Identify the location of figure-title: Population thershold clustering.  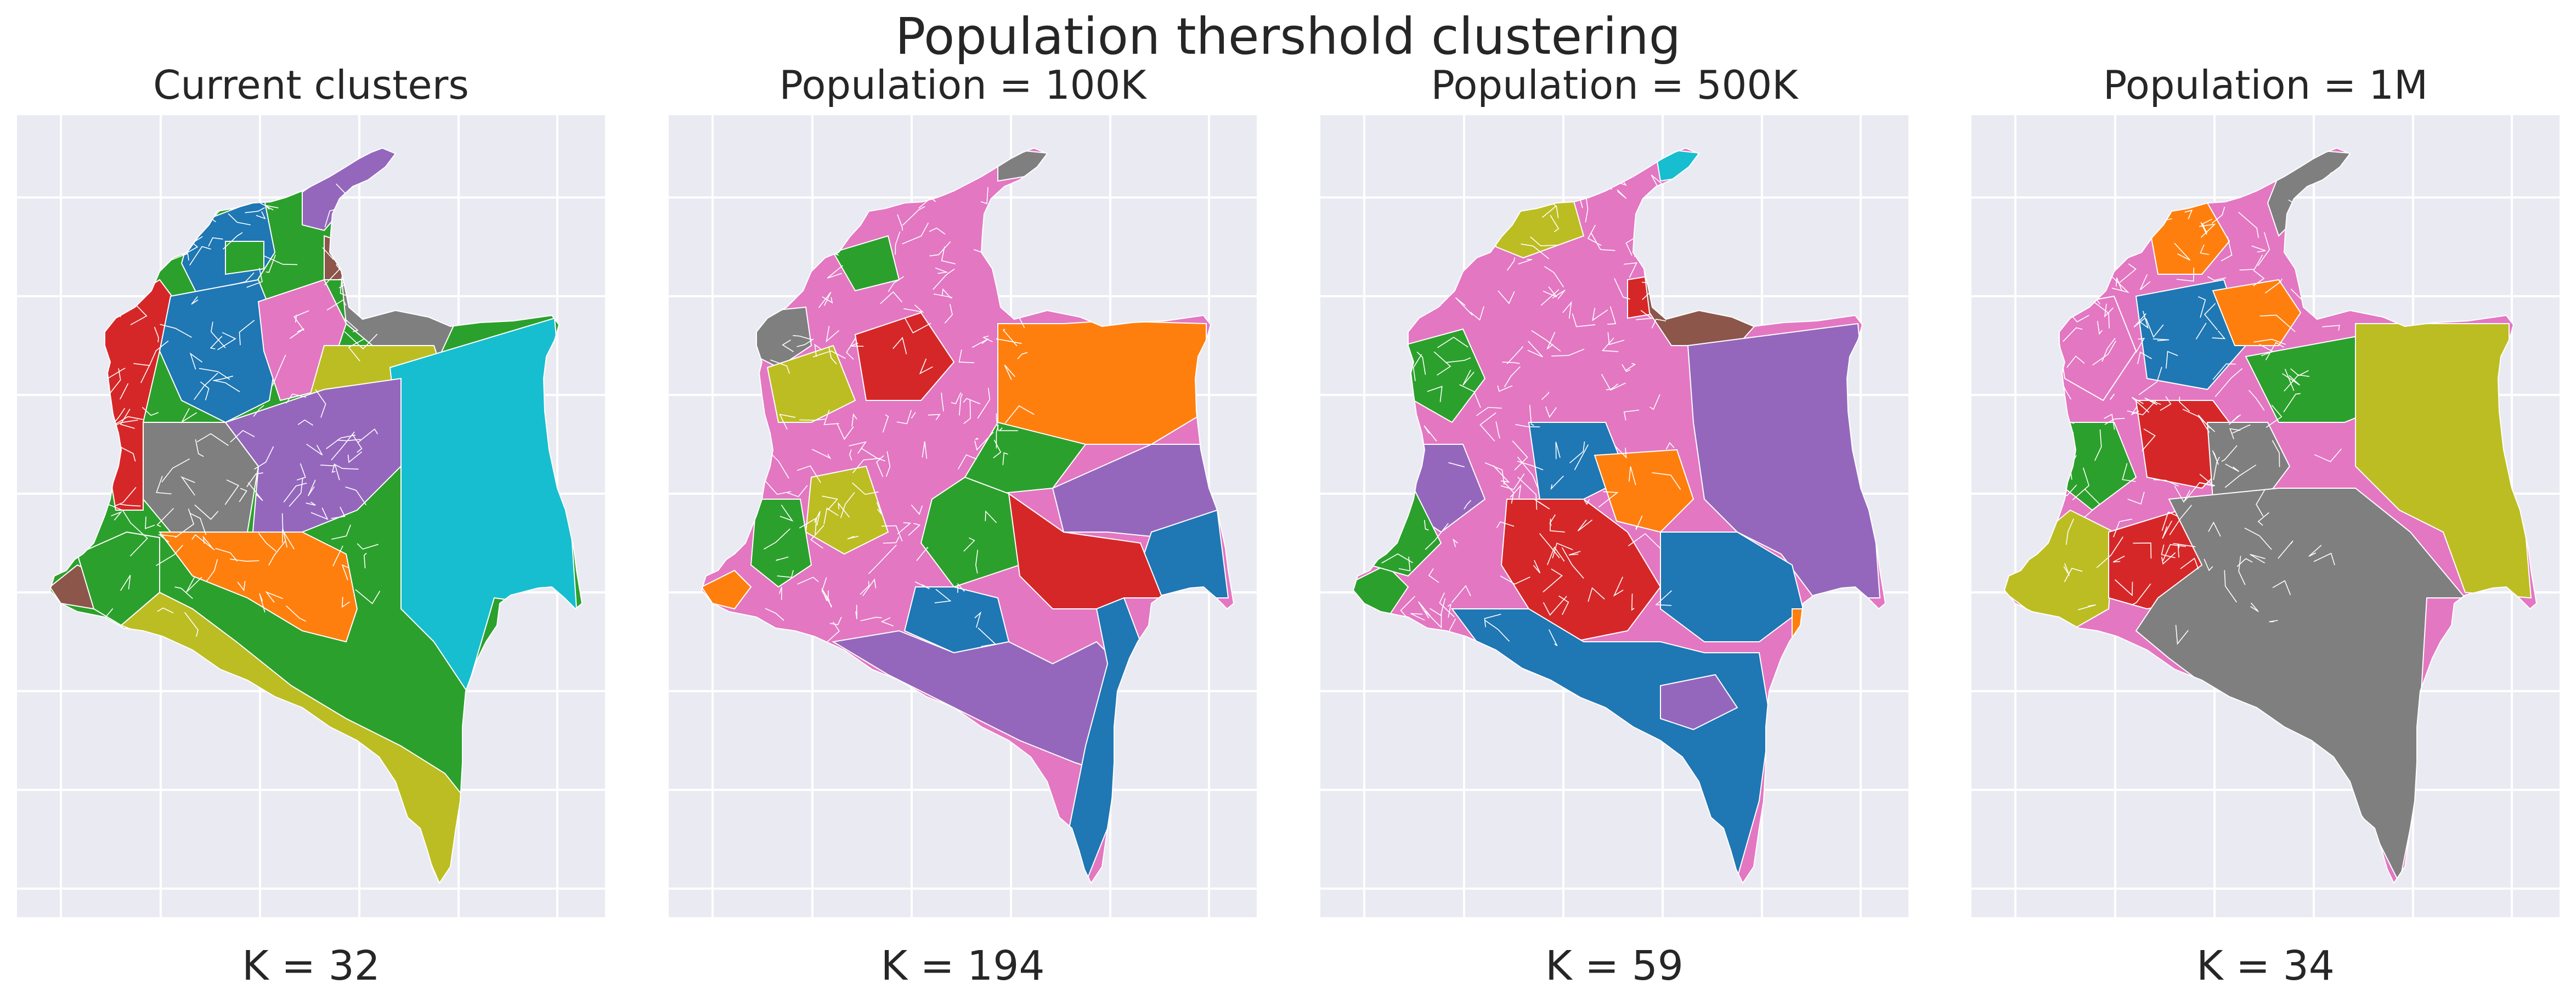
(1288, 37).